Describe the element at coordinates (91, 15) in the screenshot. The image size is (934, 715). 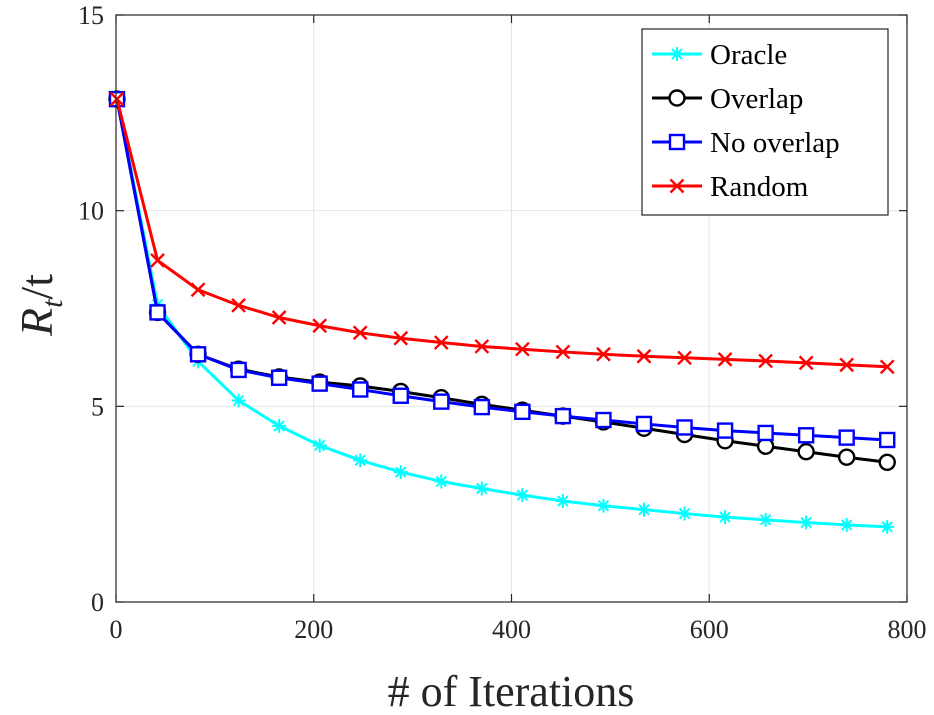
I see `y-tick-label: 15` at that location.